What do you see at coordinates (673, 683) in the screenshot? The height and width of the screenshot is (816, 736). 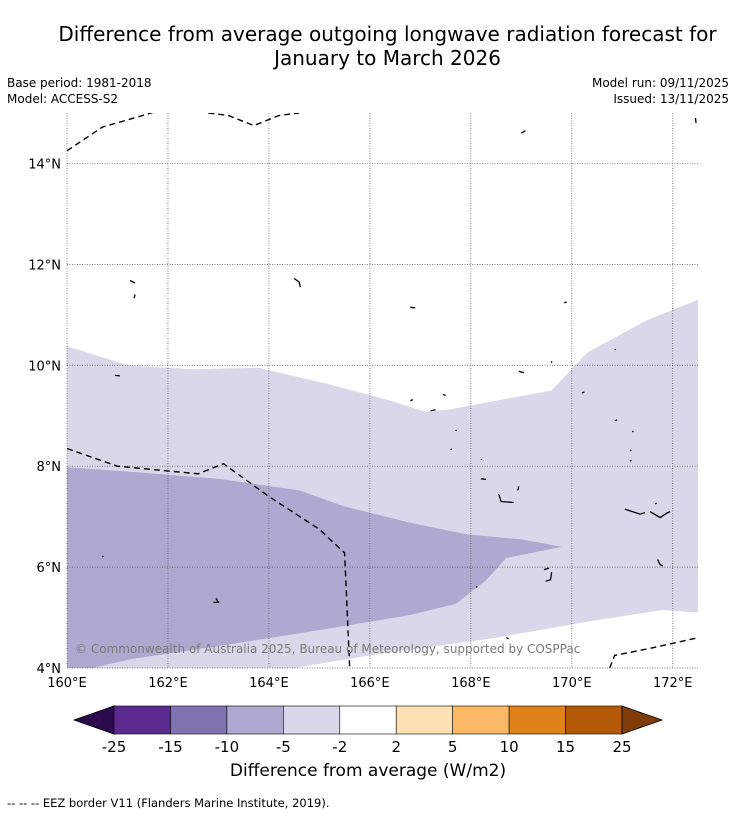 I see `x-tick-label: 172°E` at bounding box center [673, 683].